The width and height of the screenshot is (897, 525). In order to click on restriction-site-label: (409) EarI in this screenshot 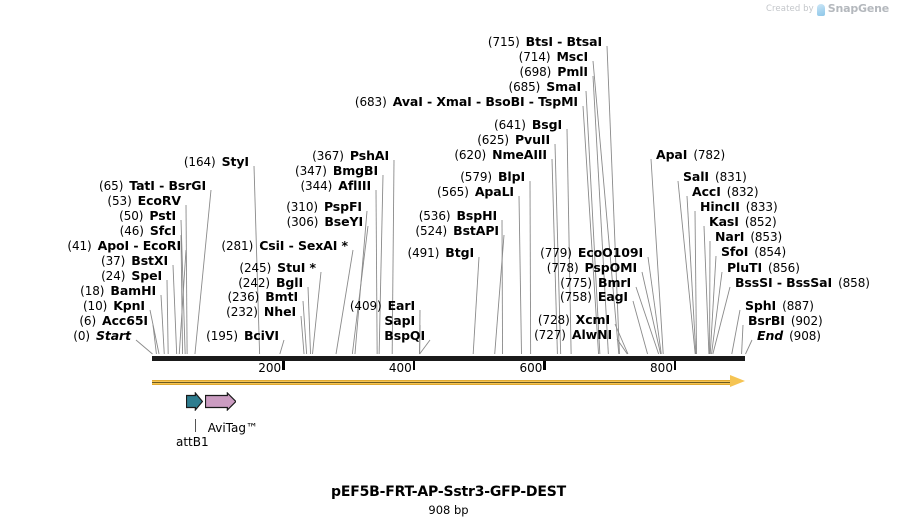, I will do `click(207, 306)`.